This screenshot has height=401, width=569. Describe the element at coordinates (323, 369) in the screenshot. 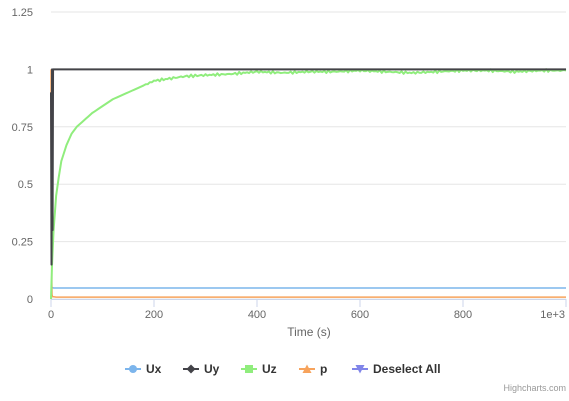

I see `legend-item-label: p` at that location.